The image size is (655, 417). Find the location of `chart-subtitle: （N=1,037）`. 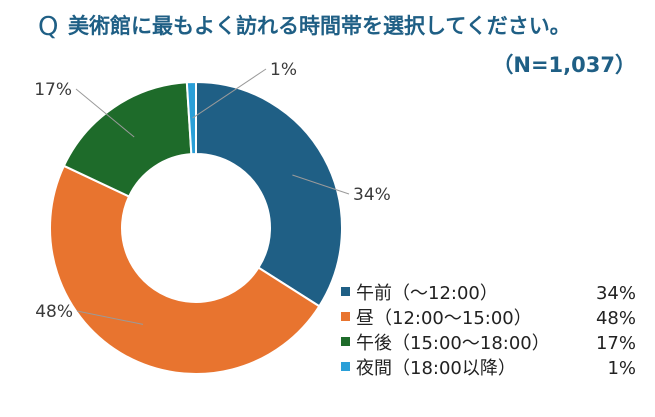

chart-subtitle: （N=1,037） is located at coordinates (564, 65).